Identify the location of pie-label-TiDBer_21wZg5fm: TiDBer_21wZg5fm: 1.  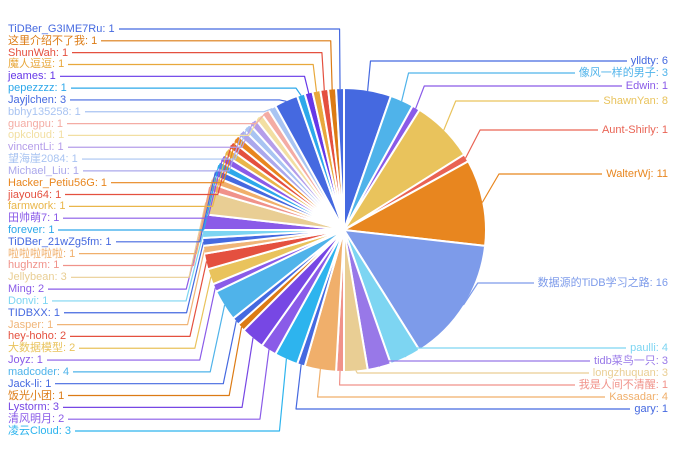
(60, 241).